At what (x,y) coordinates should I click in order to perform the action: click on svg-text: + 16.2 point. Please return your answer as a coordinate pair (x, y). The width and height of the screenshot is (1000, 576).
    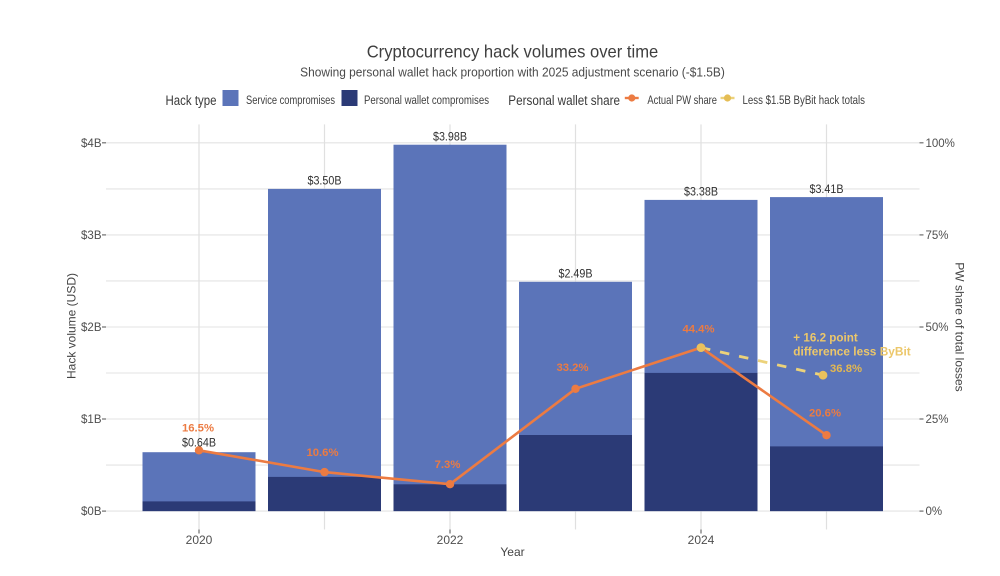
    Looking at the image, I should click on (825, 337).